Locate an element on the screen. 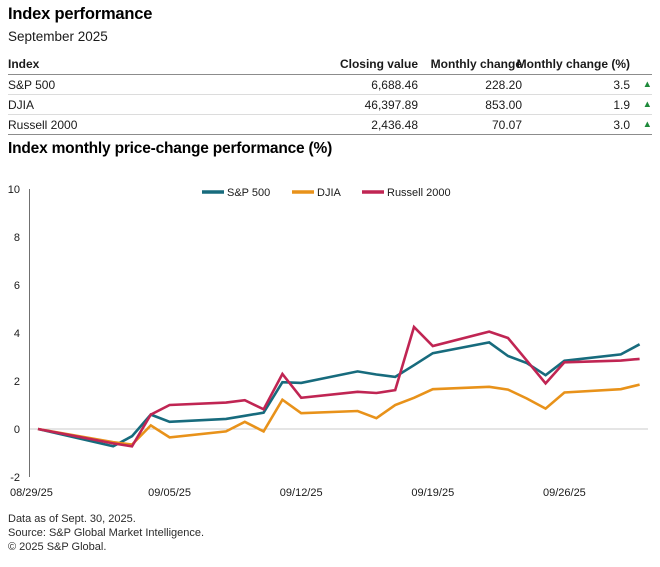  x-tick-label: 09/26/25 is located at coordinates (564, 493).